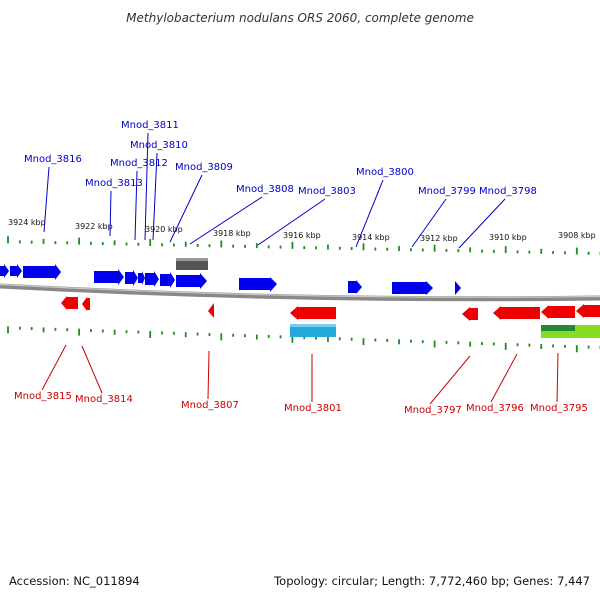 The height and width of the screenshot is (600, 600). Describe the element at coordinates (43, 396) in the screenshot. I see `gene-label: Mnod_3815` at that location.